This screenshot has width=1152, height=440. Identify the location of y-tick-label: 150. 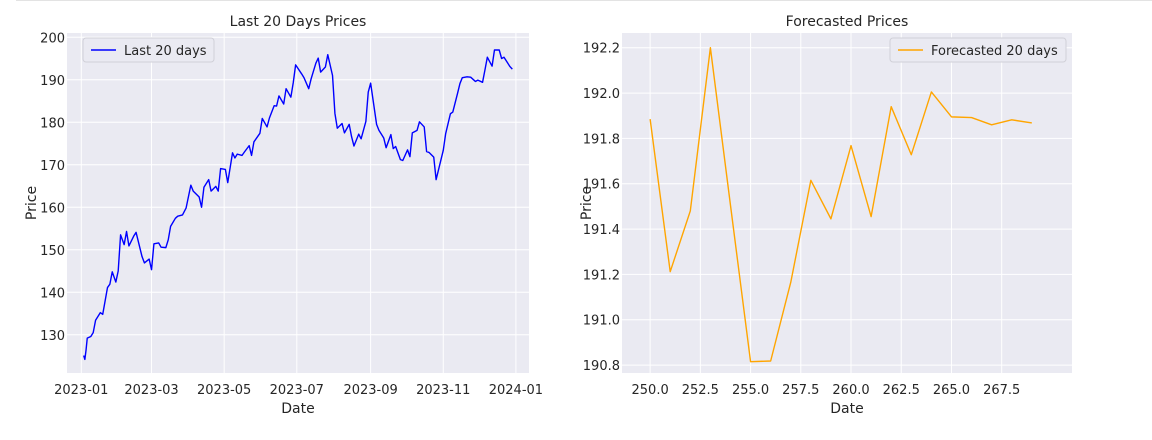
(52, 251).